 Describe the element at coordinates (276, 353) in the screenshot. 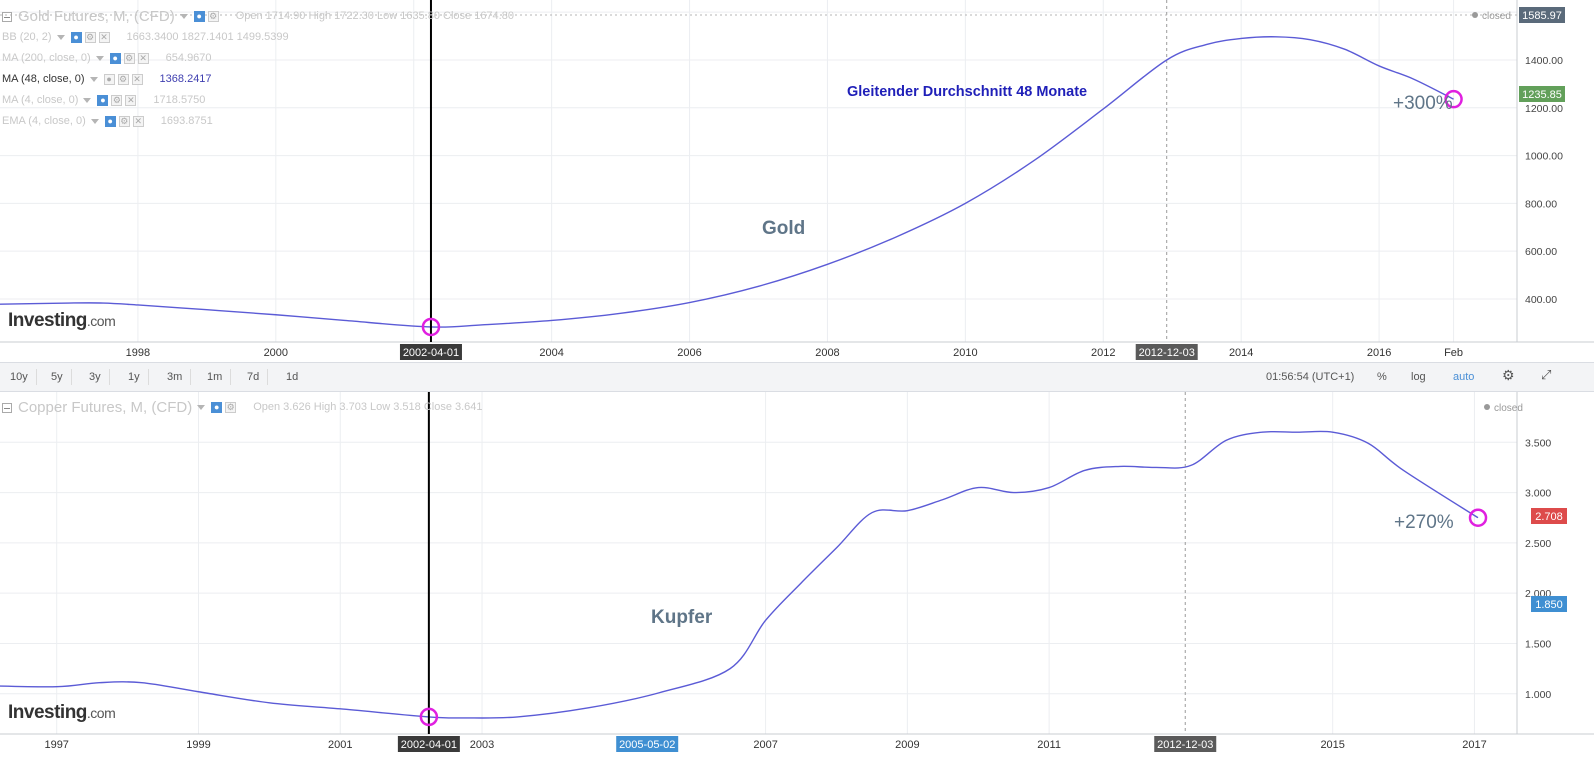

I see `x-tick-label: 2000` at that location.